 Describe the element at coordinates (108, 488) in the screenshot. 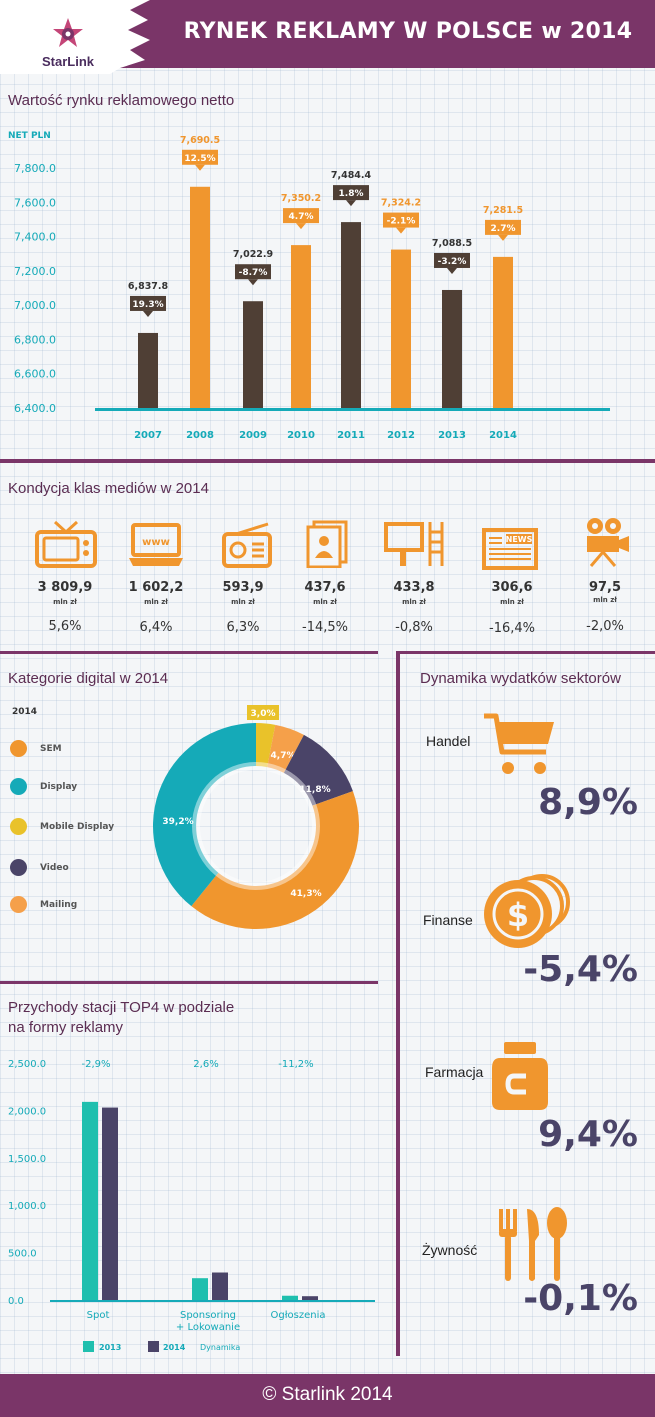

I see `media-section-title: Kondycja klas mediów w 2014` at that location.